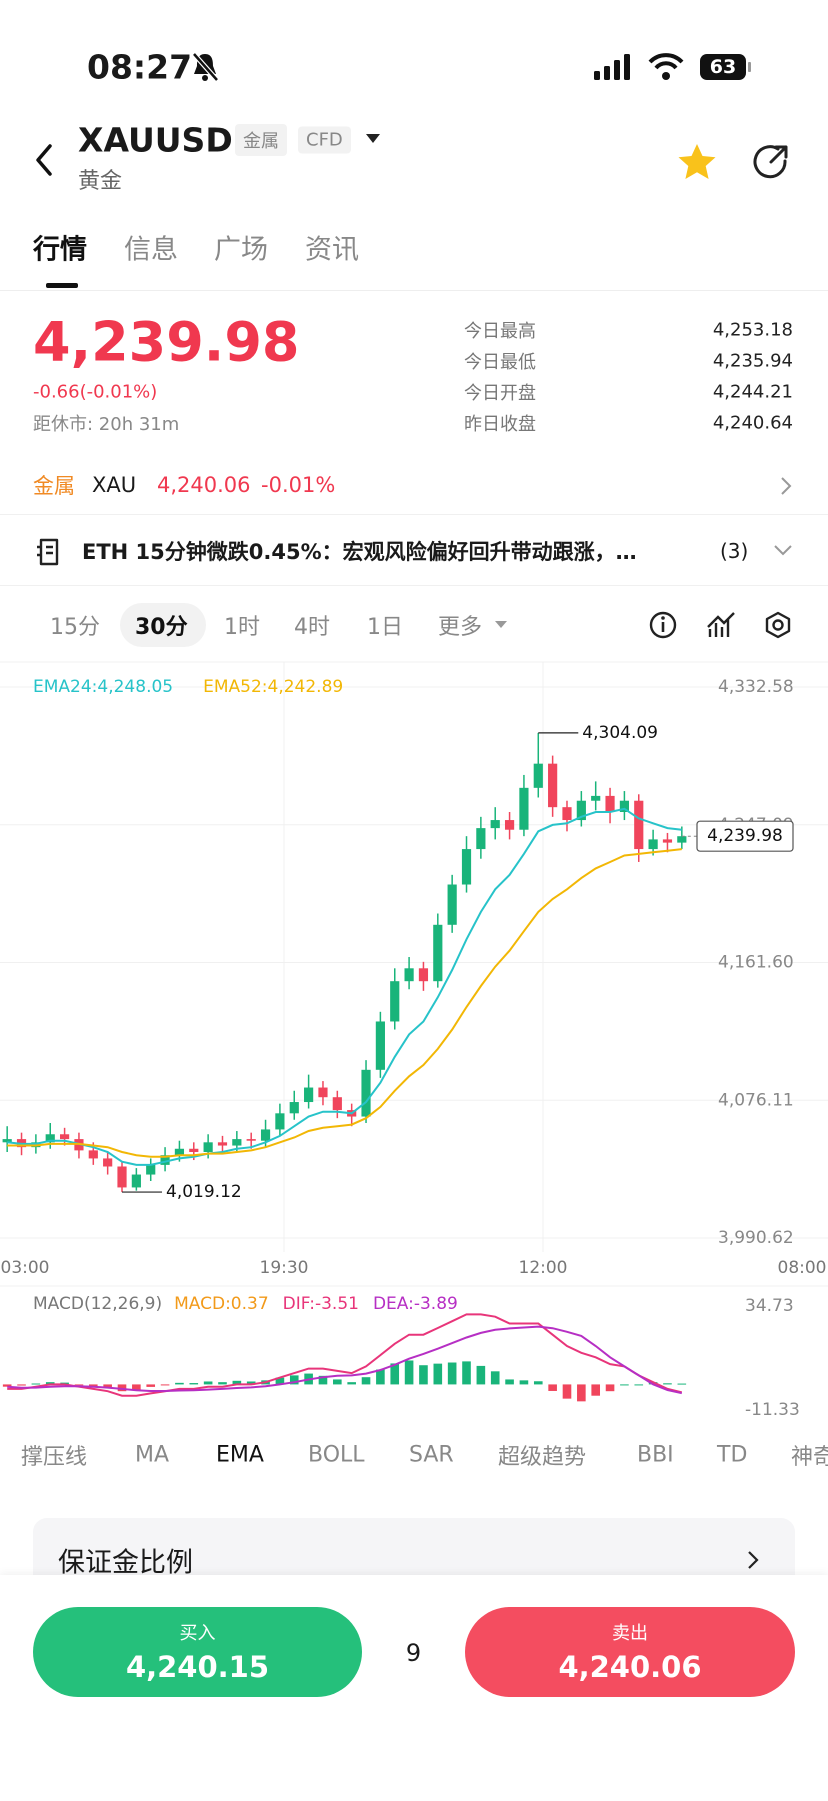  Describe the element at coordinates (745, 836) in the screenshot. I see `last-price-label: 4,239.98` at that location.